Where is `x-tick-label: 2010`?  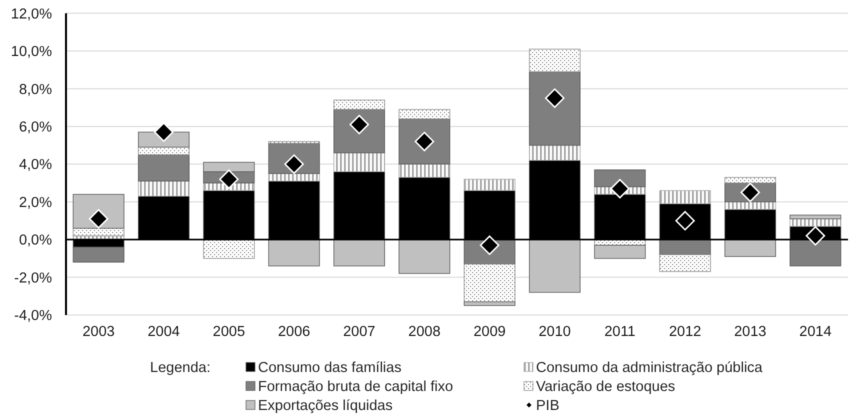 x-tick-label: 2010 is located at coordinates (554, 332).